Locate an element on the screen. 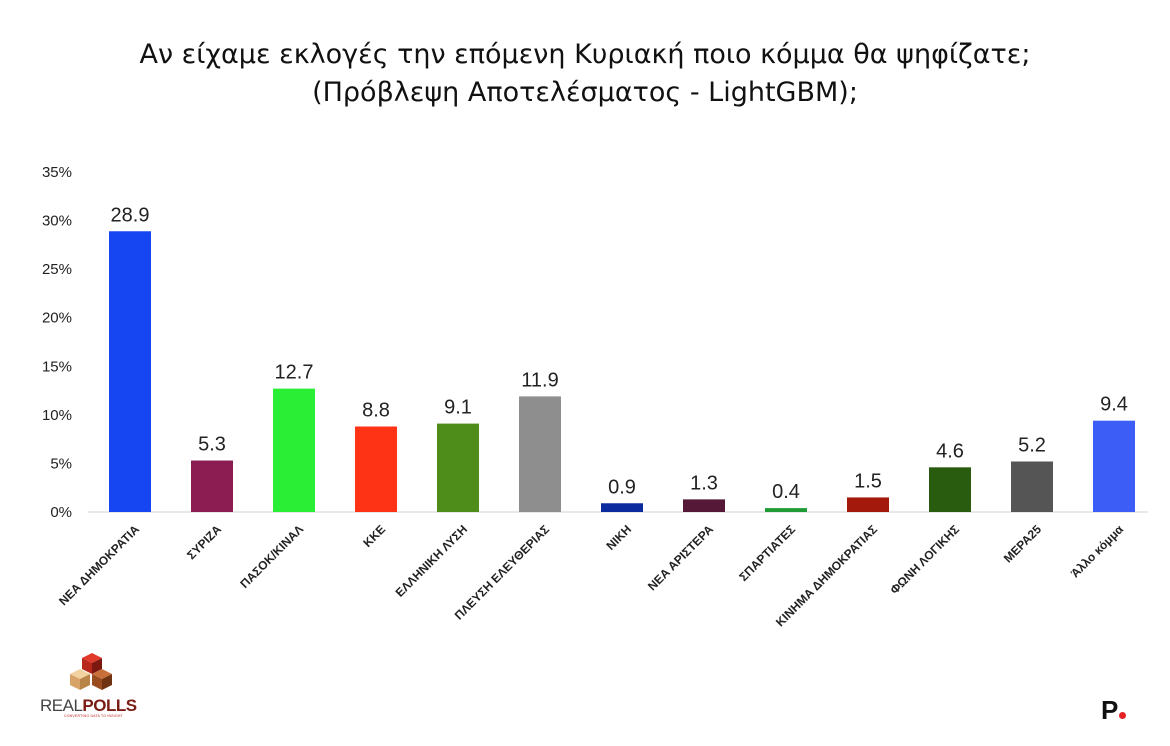  logo-wordmark: REALPOLLS is located at coordinates (88, 706).